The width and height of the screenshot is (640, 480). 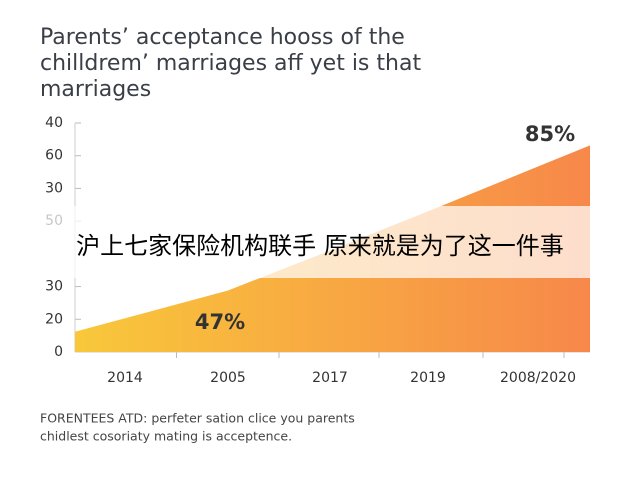 I want to click on chart-title: chilldrem’ marriages aff yet is that, so click(x=230, y=63).